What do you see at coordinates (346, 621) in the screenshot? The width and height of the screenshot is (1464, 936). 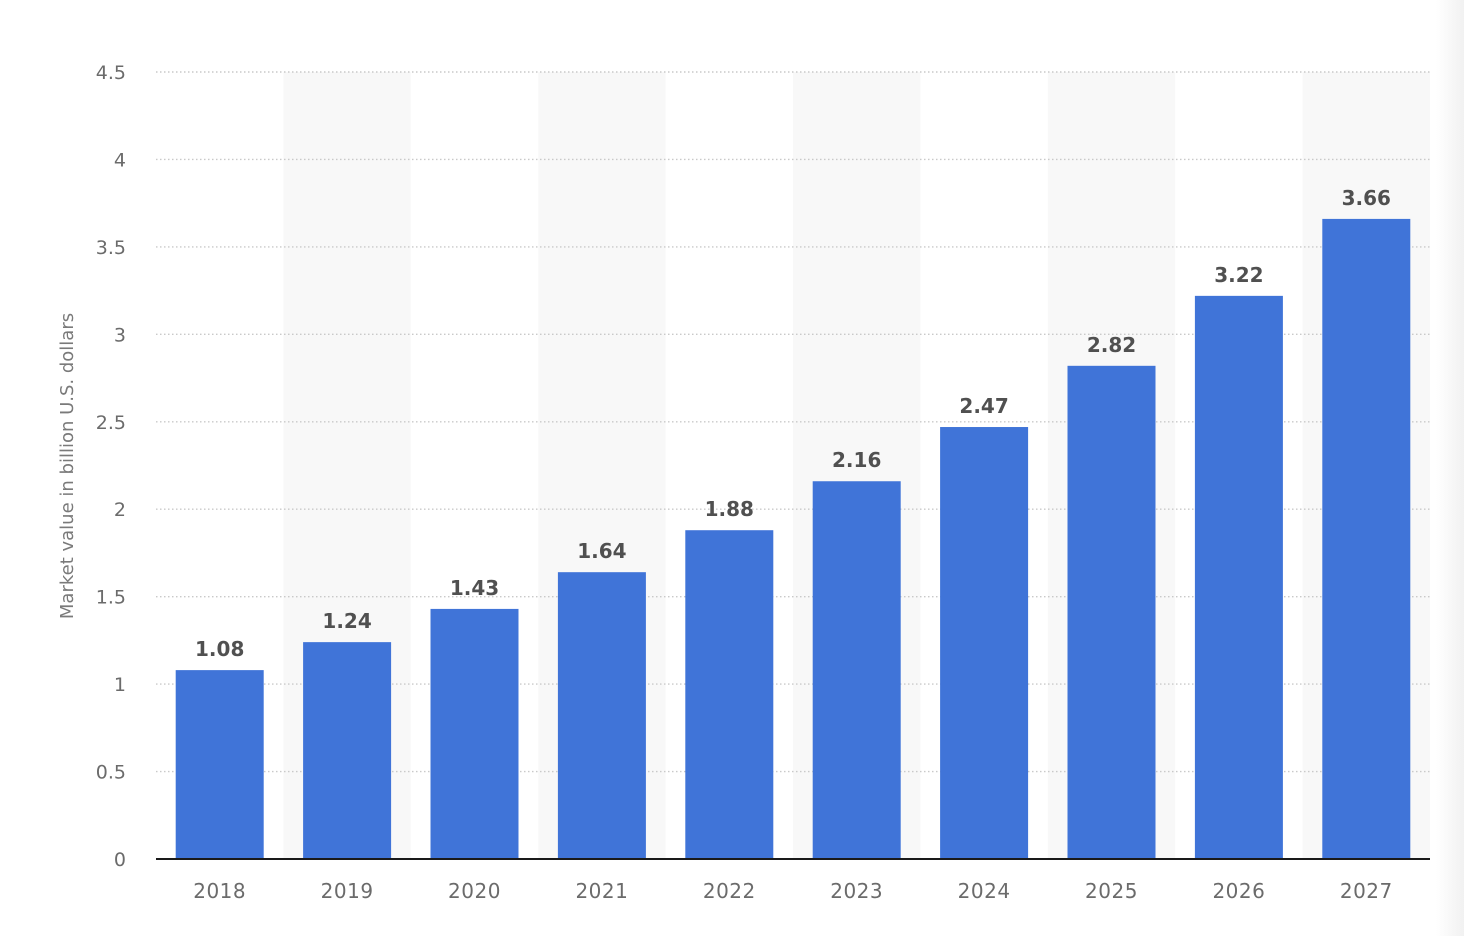 I see `data-label: 1.24` at bounding box center [346, 621].